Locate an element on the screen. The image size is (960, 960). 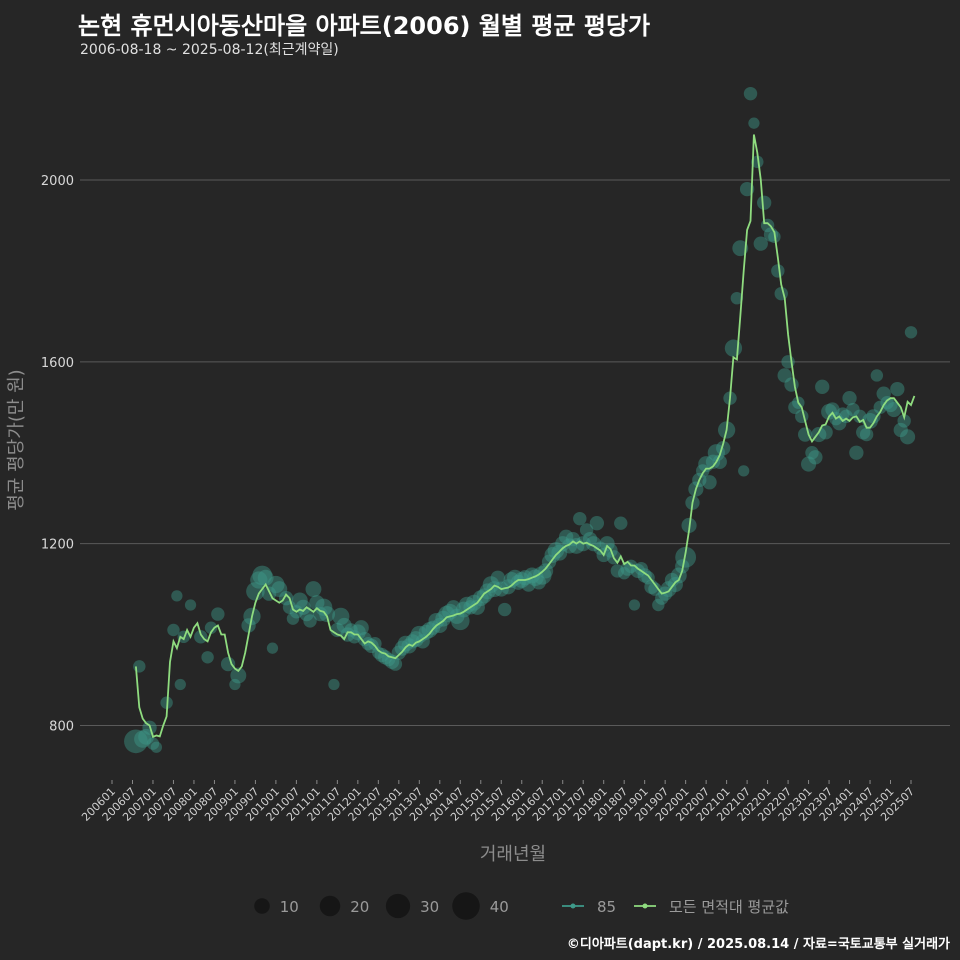
legend-size-10-dot is located at coordinates (262, 906).